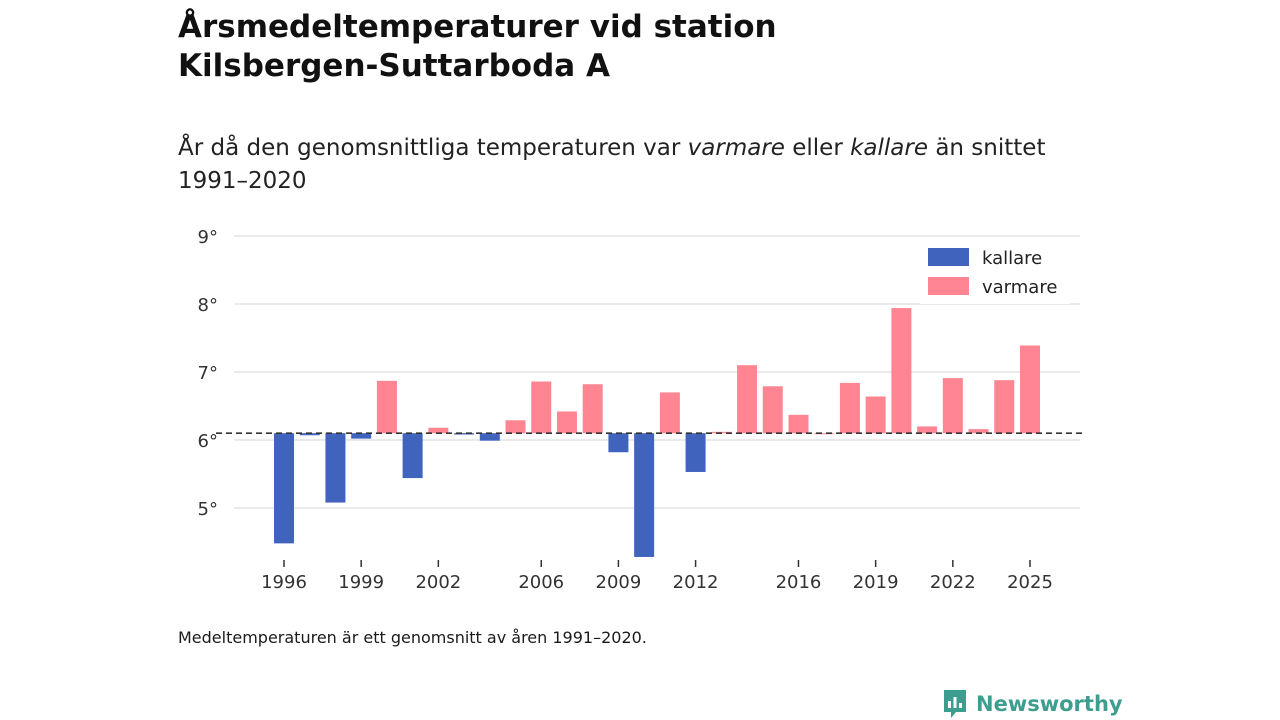 The image size is (1280, 720). Describe the element at coordinates (798, 424) in the screenshot. I see `bar-2016` at that location.